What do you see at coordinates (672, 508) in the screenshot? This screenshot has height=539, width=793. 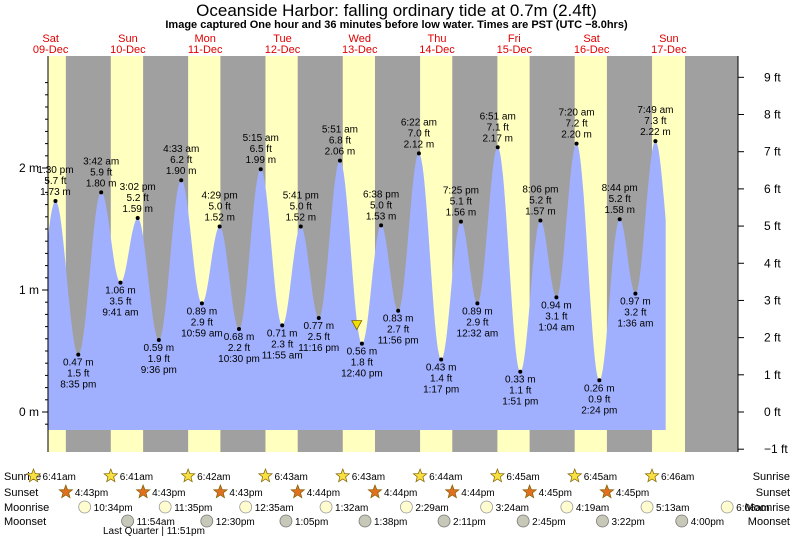 I see `moonrise-time: 5:13am` at bounding box center [672, 508].